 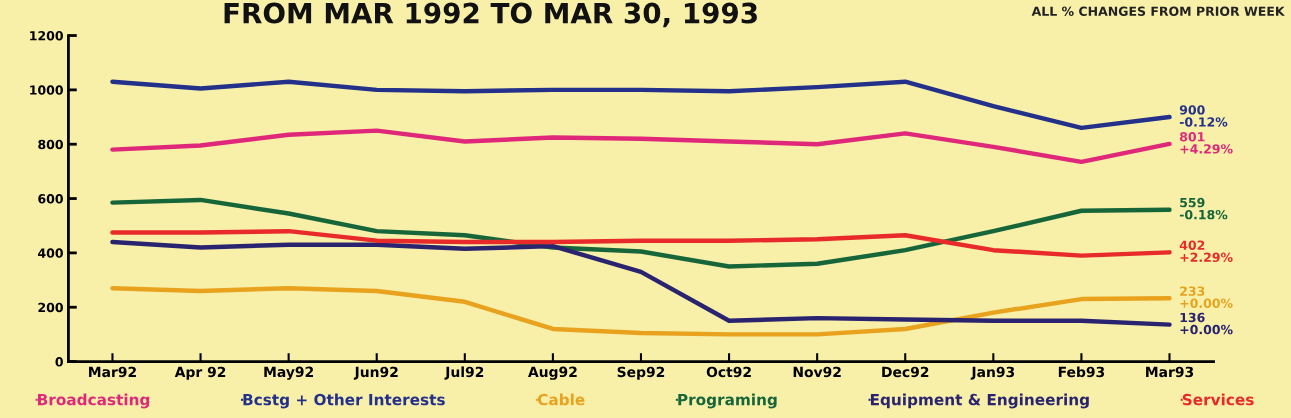 What do you see at coordinates (200, 373) in the screenshot?
I see `x-tick-label: Apr 92` at bounding box center [200, 373].